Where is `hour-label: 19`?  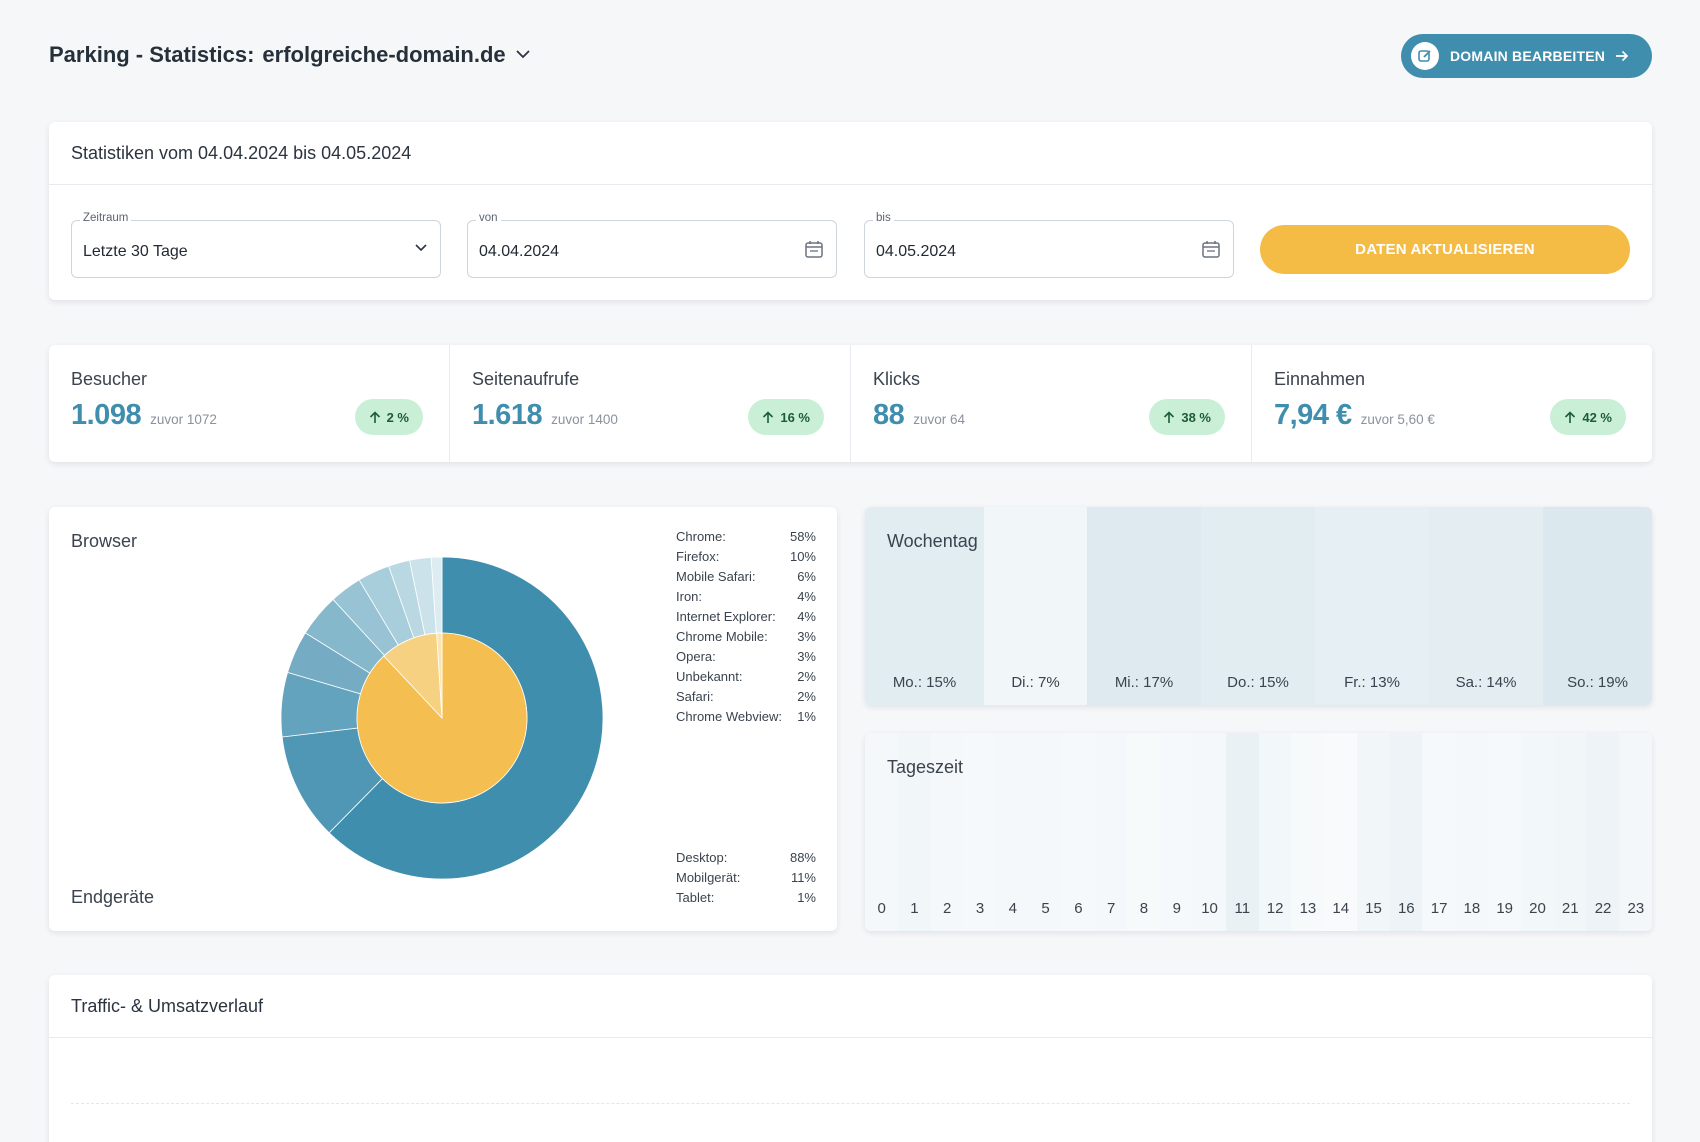
hour-label: 19 is located at coordinates (1505, 908).